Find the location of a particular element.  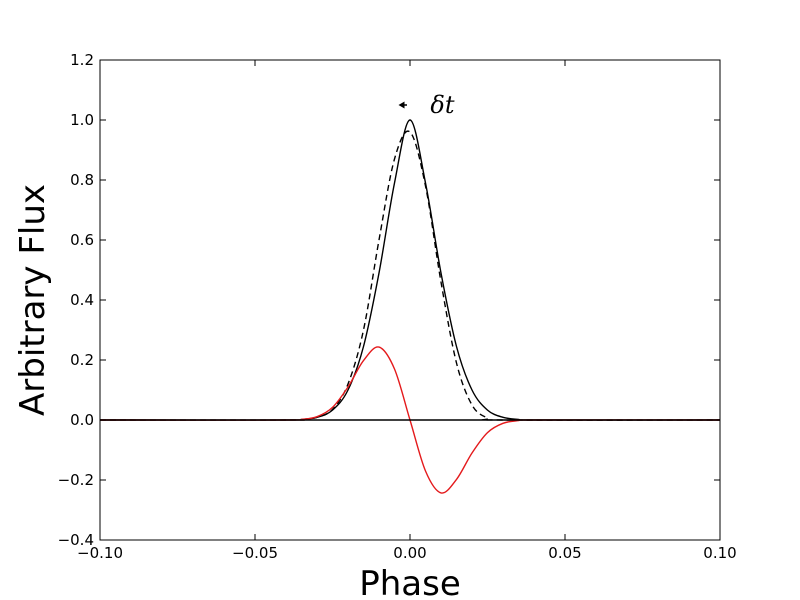

x-tick-label: −0.10 is located at coordinates (100, 553).